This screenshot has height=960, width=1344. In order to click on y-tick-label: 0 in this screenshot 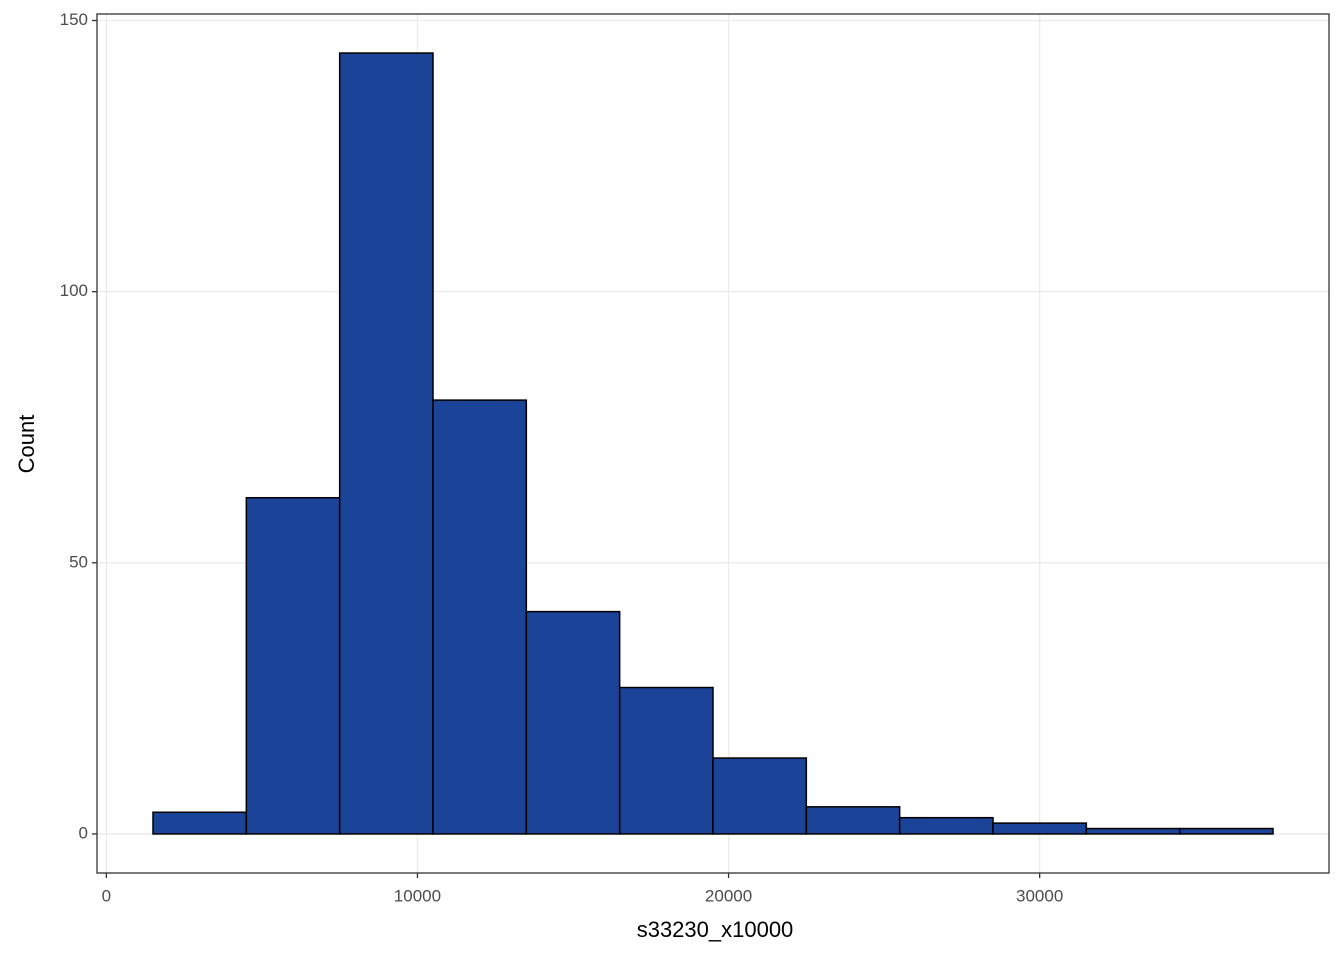, I will do `click(83, 832)`.